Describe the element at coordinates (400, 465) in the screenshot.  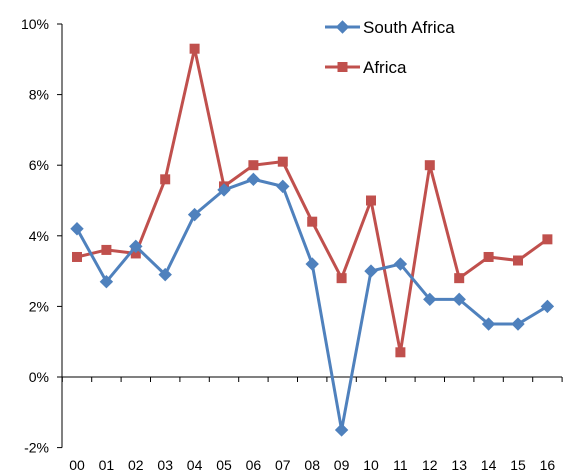
I see `x-tick-label: 11` at that location.